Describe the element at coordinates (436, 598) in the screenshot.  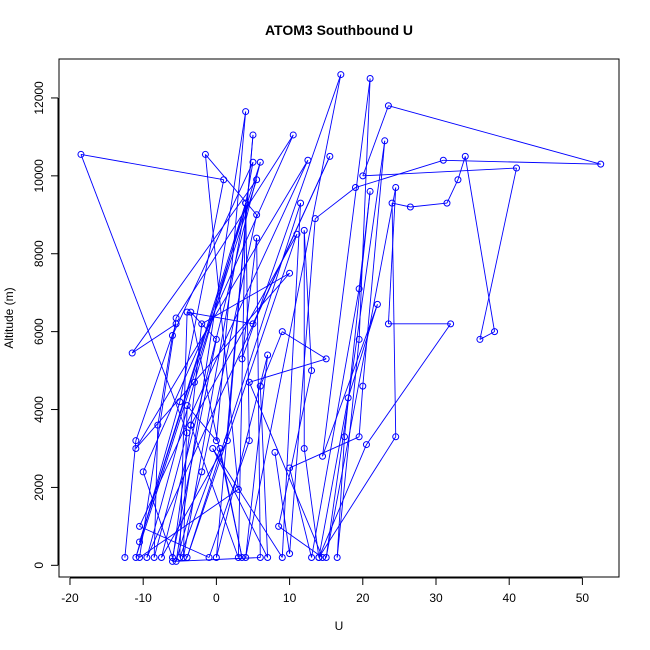
I see `x-tick-label: 30` at that location.